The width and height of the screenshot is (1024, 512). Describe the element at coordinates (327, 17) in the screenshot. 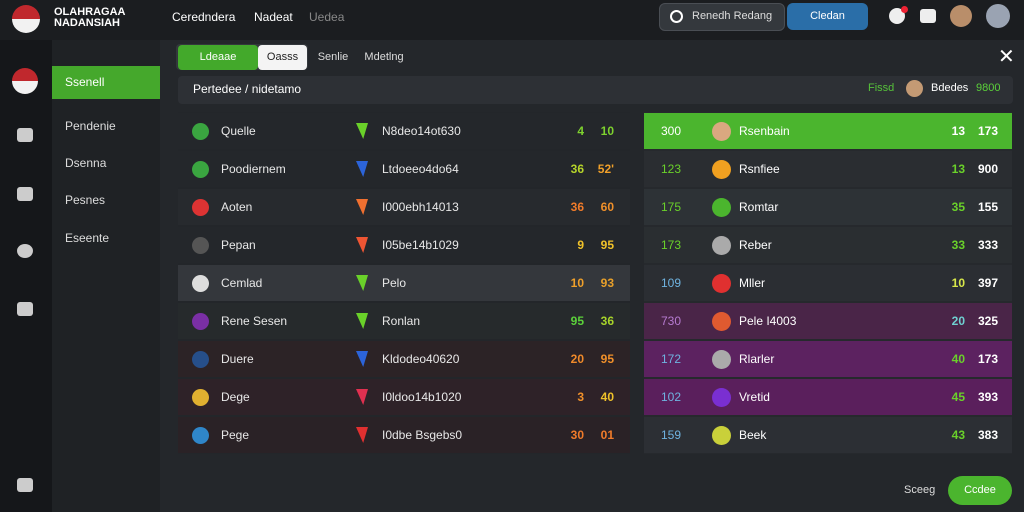

I see `nav-link: Uedea` at that location.